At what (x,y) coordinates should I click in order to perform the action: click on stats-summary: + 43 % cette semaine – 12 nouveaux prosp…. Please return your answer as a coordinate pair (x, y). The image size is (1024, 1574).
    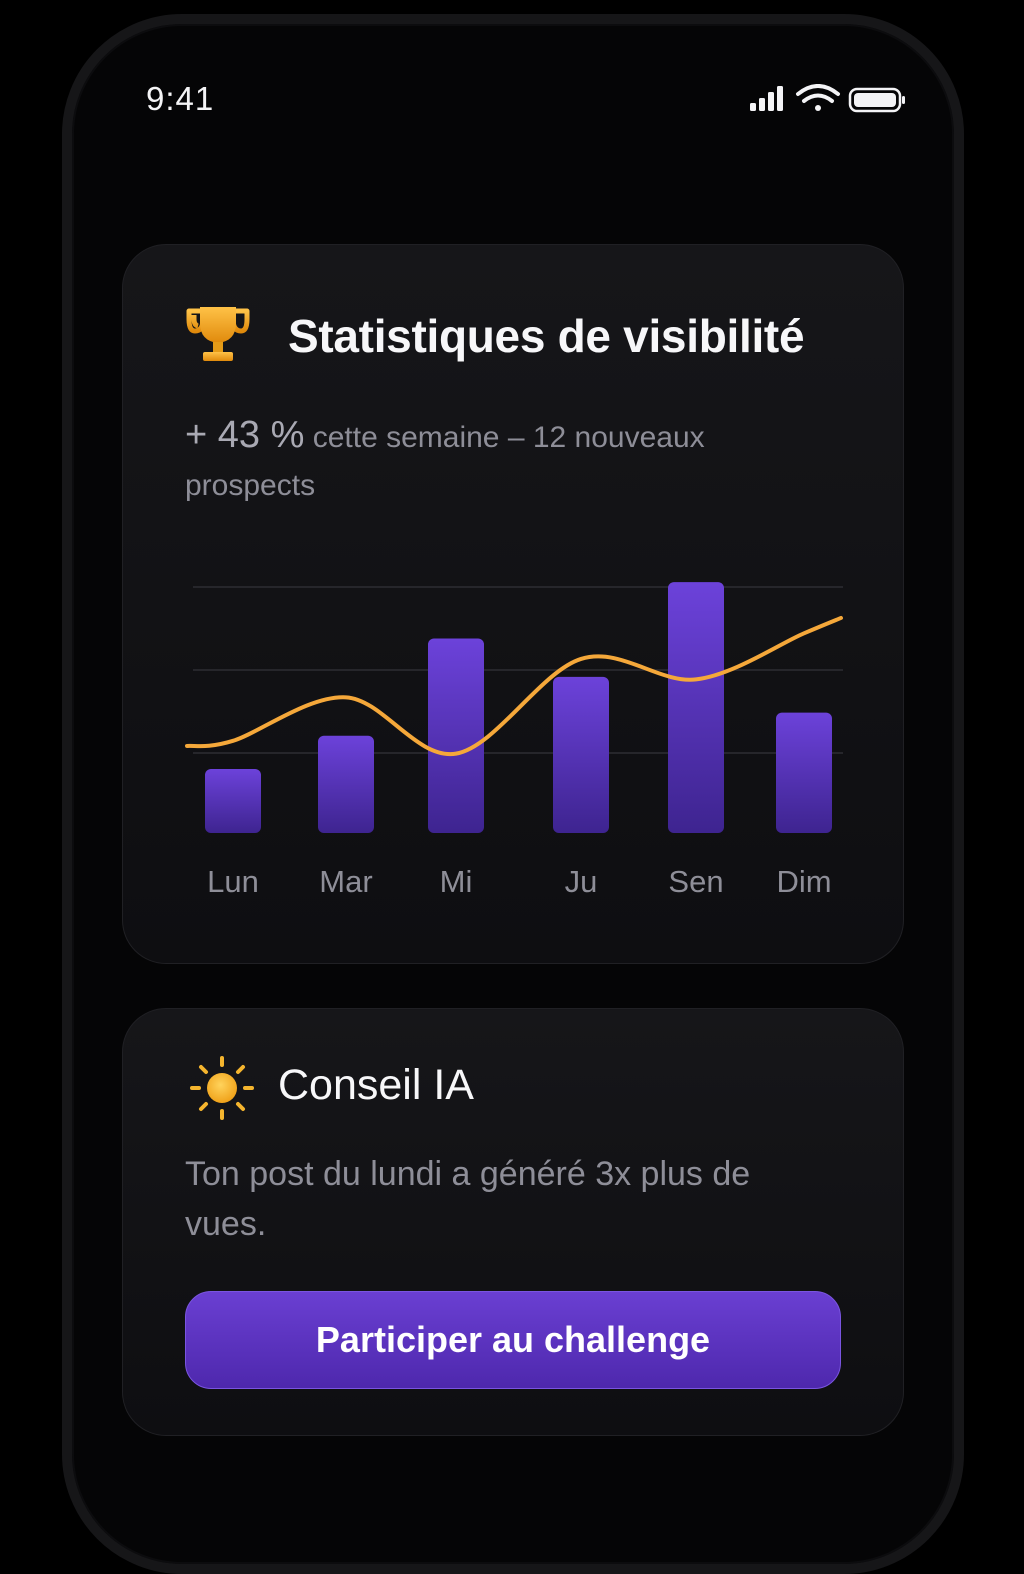
    Looking at the image, I should click on (485, 460).